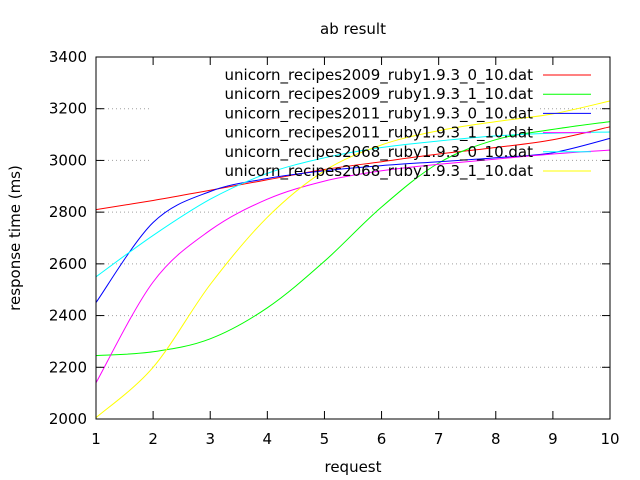  What do you see at coordinates (379, 171) in the screenshot?
I see `legend-label-6: unicorn_recipes2068_ruby1.9.3_1_10.dat` at bounding box center [379, 171].